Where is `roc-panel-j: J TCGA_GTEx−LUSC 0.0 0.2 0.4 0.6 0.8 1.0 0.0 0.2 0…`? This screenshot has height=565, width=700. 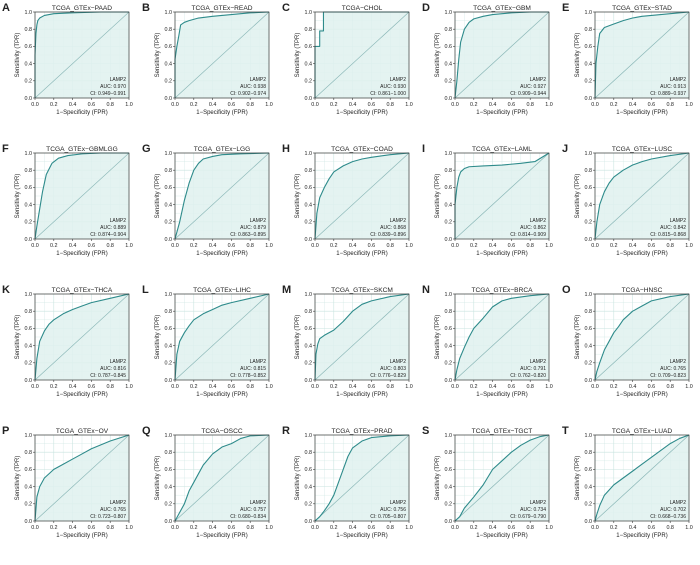
roc-panel-j: J TCGA_GTEx−LUSC 0.0 0.2 0.4 0.6 0.8 1.0 0.0 0.2 0… is located at coordinates (627, 200).